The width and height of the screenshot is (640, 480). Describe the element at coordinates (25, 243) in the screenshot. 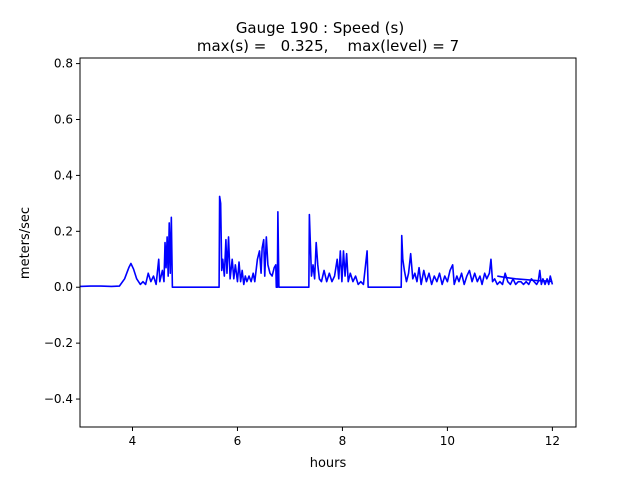

I see `y-axis-label: meters/sec` at that location.